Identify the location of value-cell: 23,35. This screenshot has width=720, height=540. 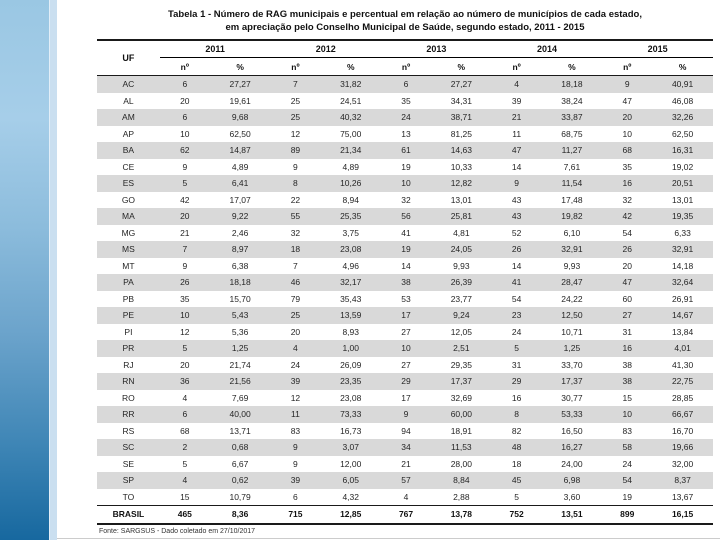
(351, 381).